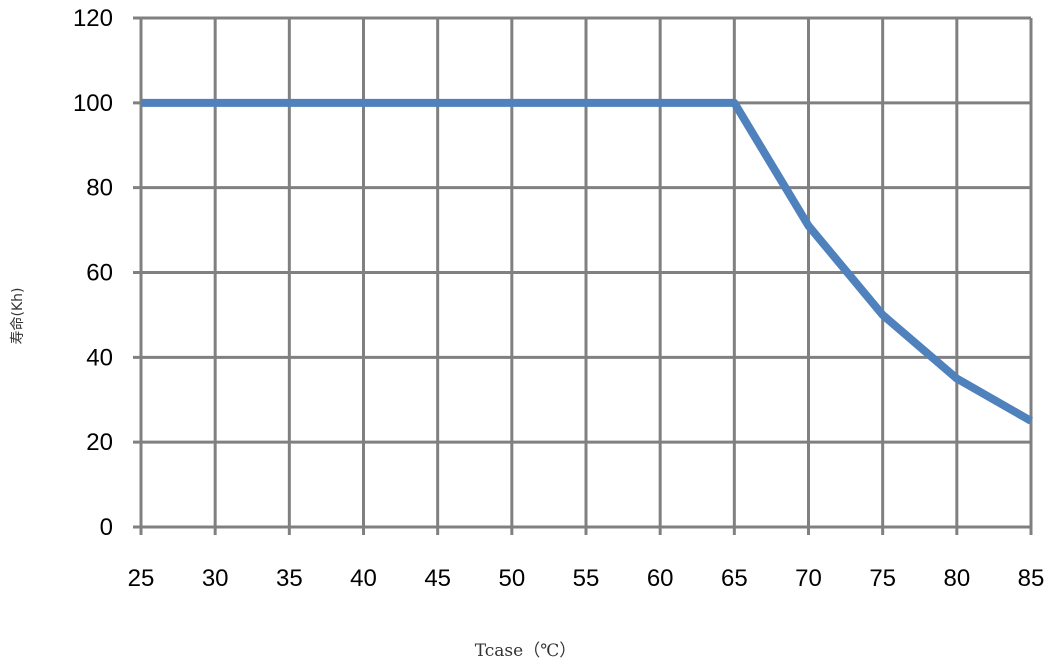  Describe the element at coordinates (99, 442) in the screenshot. I see `y-tick-label: 20` at that location.